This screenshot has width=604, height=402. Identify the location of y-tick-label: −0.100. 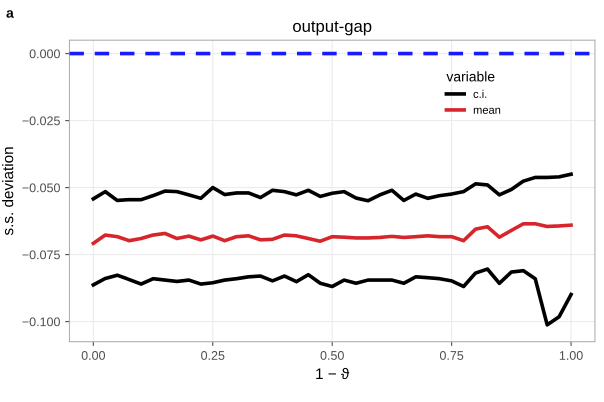
(41, 321).